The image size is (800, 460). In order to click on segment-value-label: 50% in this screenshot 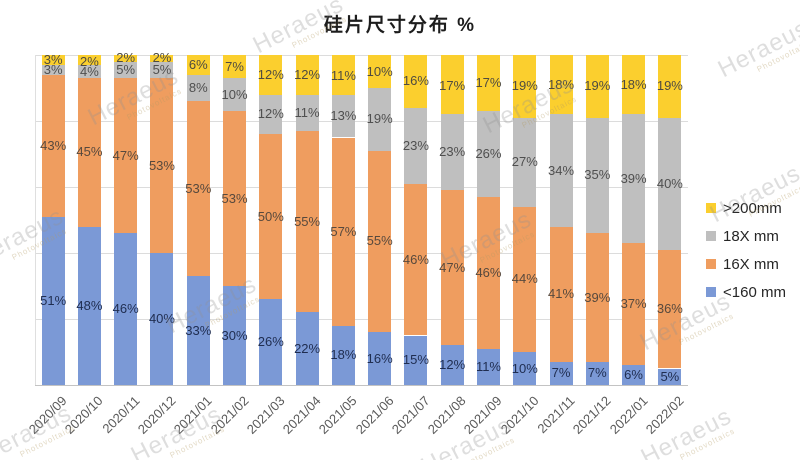, I will do `click(270, 216)`.